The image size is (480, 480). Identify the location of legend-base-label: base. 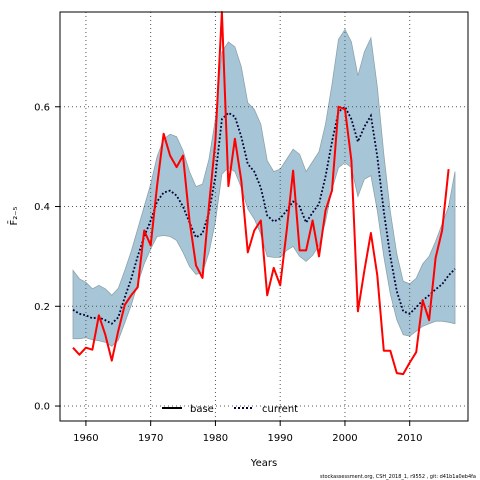
(202, 409).